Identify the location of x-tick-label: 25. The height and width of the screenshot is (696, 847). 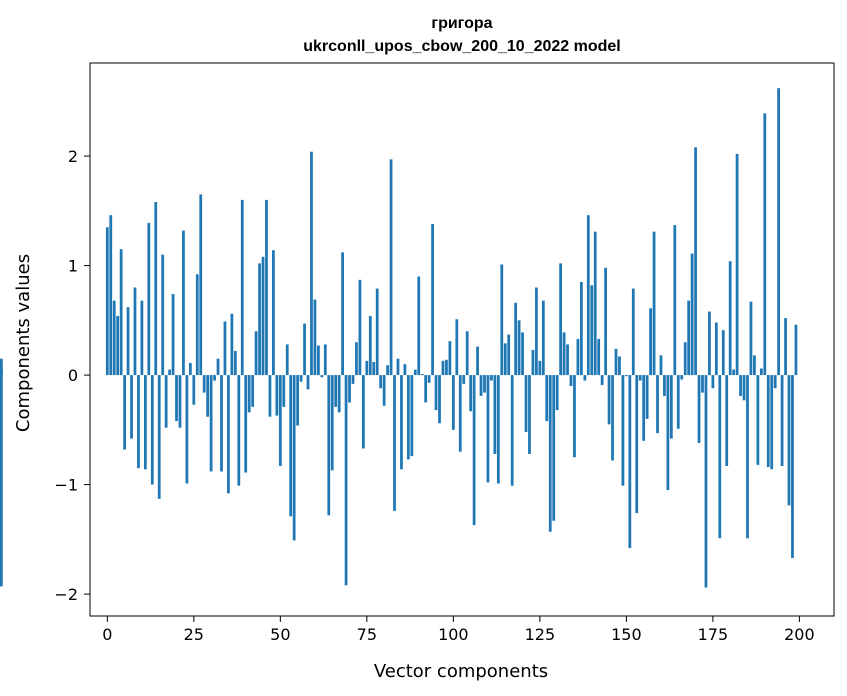
(194, 634).